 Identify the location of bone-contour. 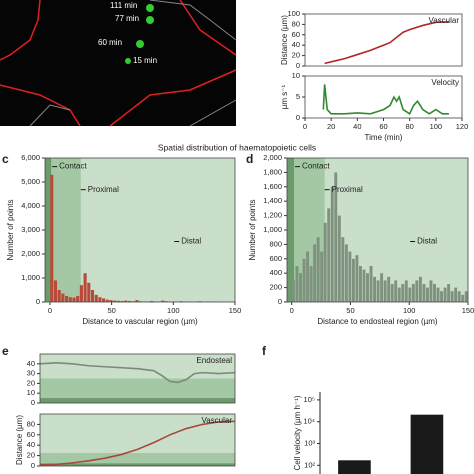
(133, 63).